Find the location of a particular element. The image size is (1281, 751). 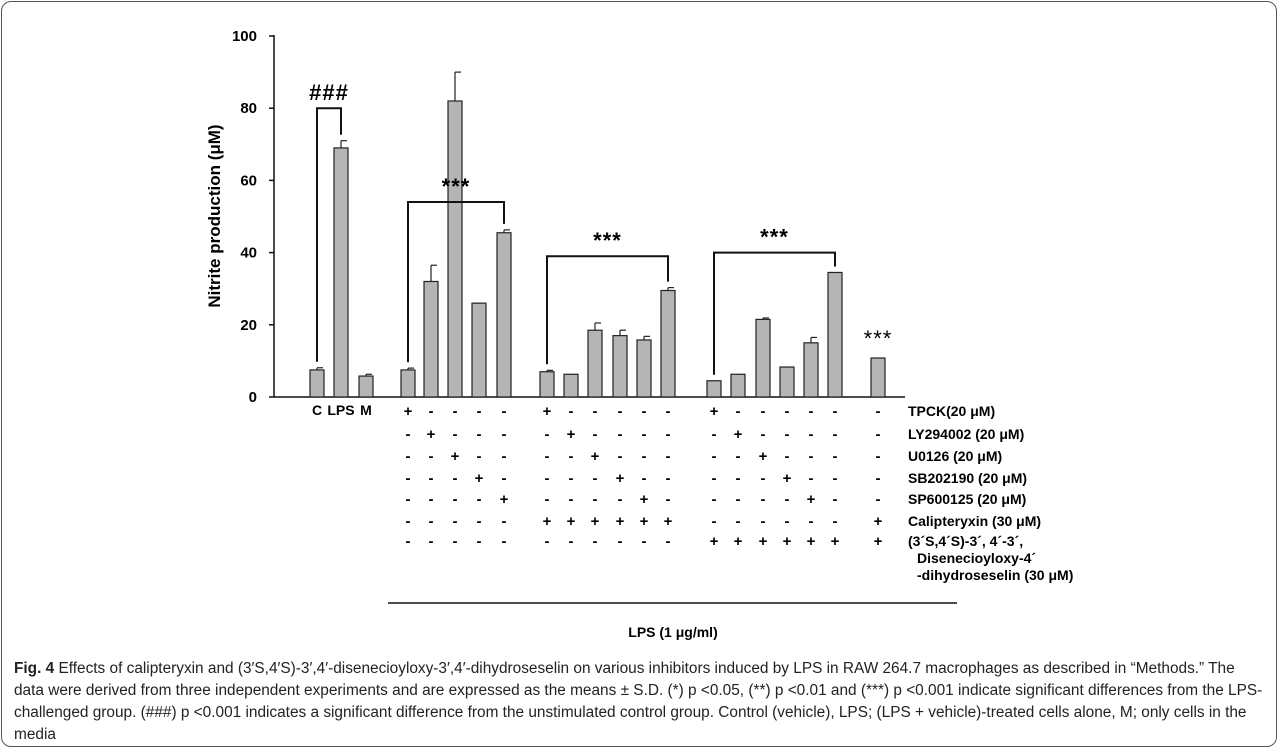

treatment-label: (3´S,4´S)-3´, 4´-3´, is located at coordinates (965, 541).